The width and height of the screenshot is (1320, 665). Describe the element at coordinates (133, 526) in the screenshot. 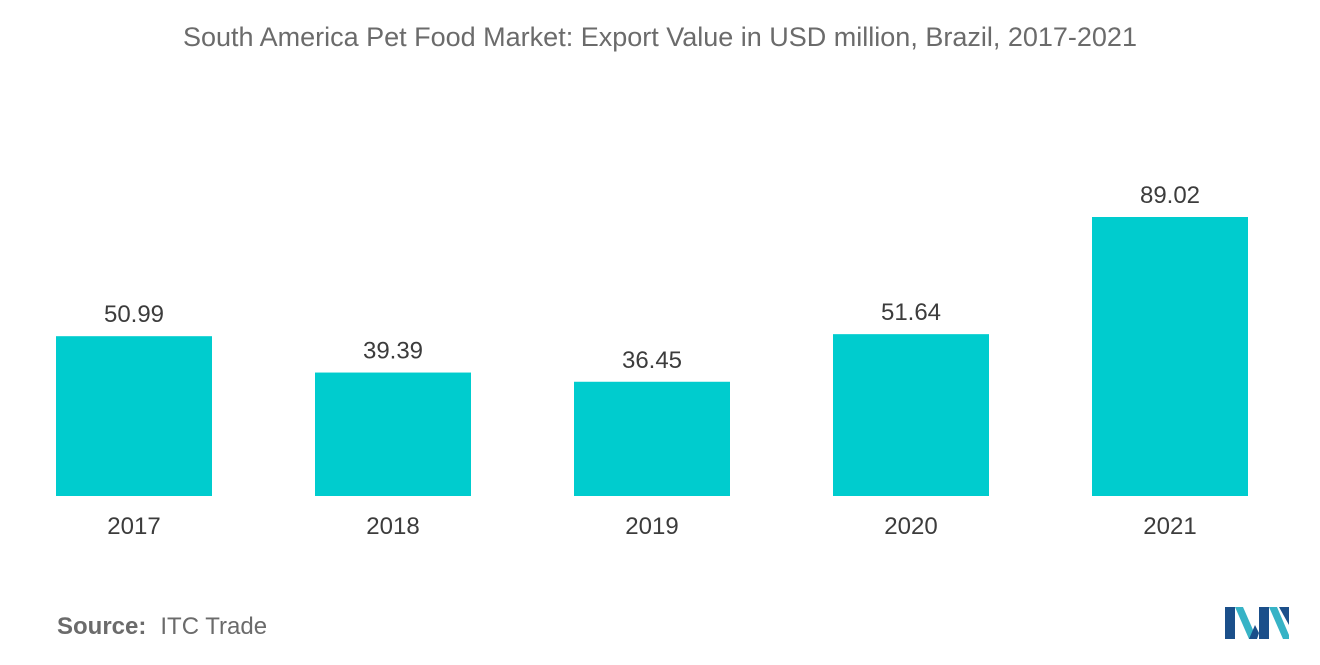

I see `x-tick-label-2017: 2017` at that location.